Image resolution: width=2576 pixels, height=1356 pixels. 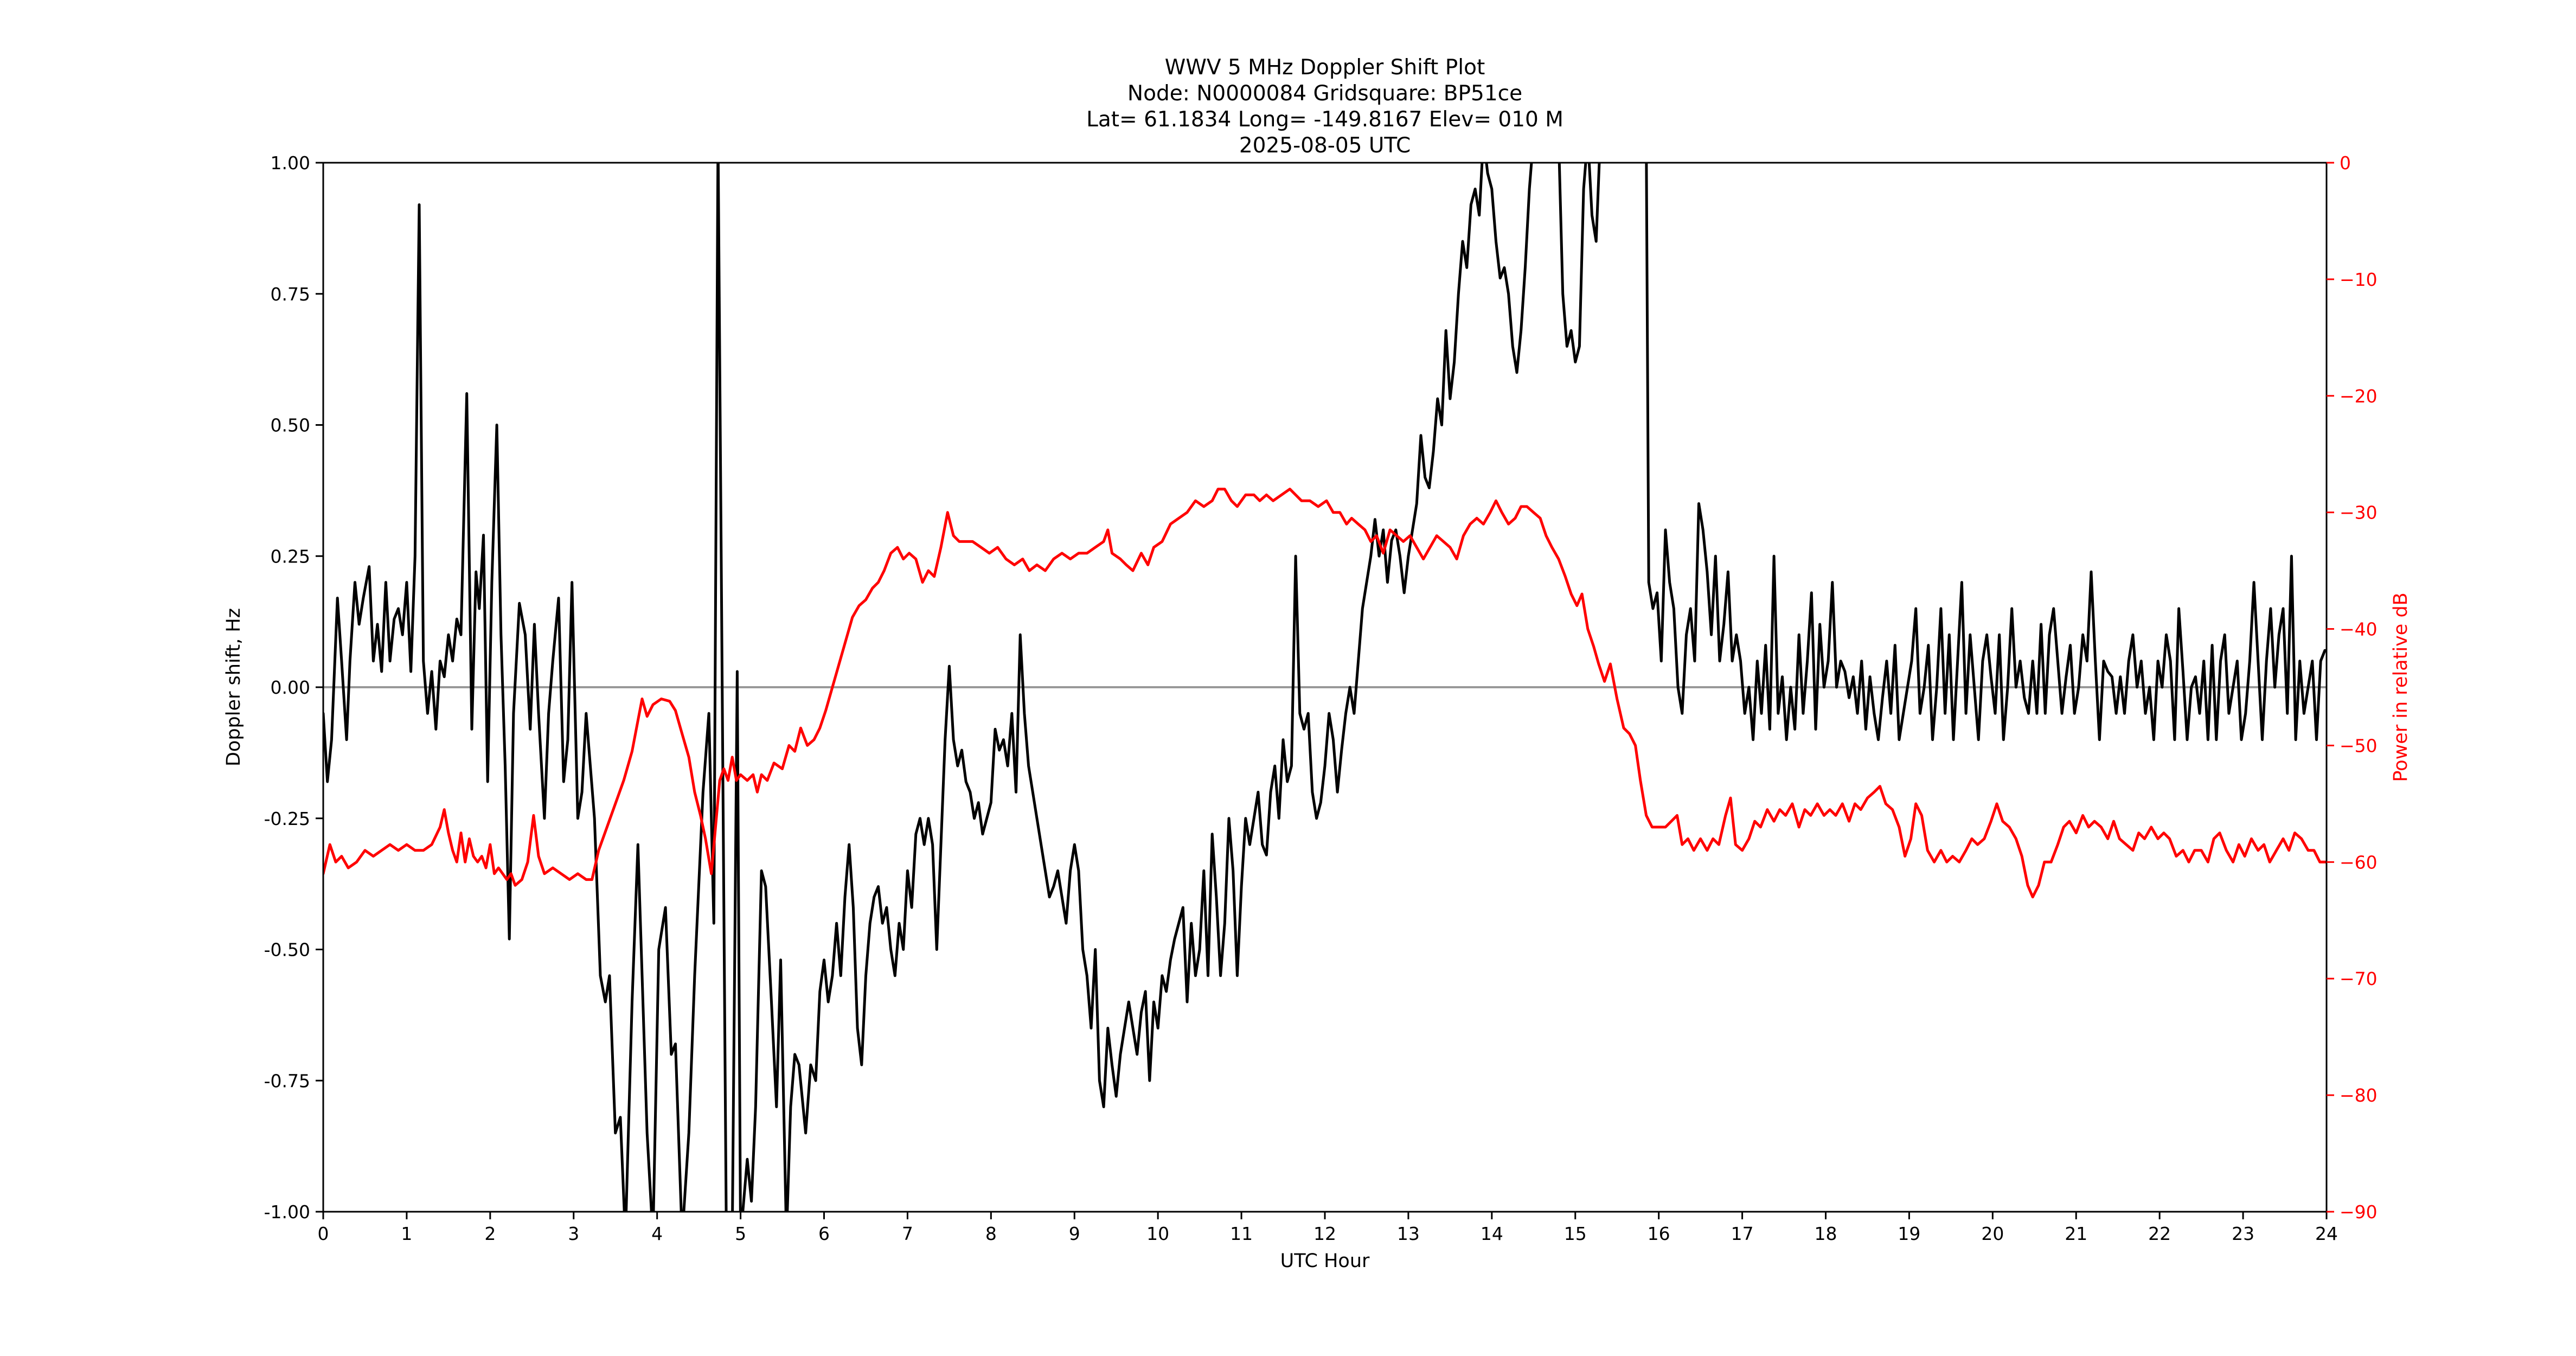 What do you see at coordinates (1909, 1233) in the screenshot?
I see `x-tick-label: 19` at bounding box center [1909, 1233].